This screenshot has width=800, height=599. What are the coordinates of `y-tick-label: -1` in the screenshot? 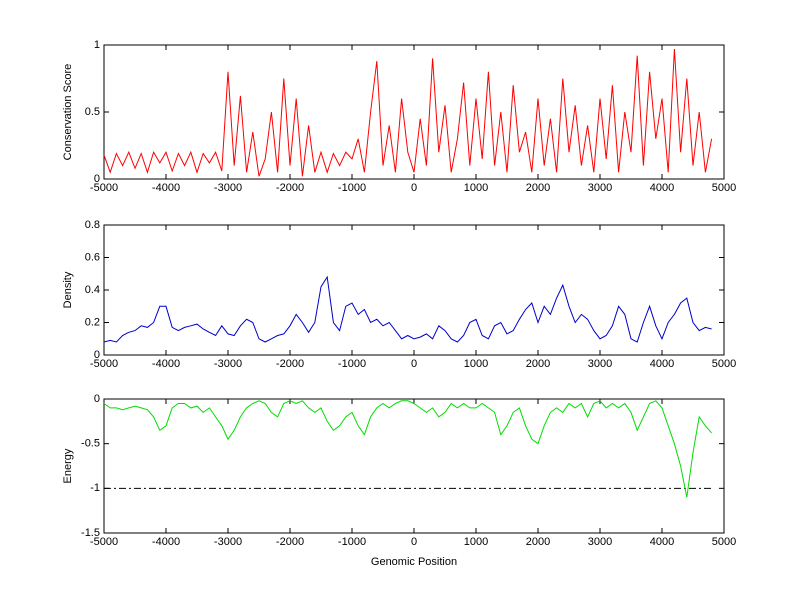 It's located at (95, 488).